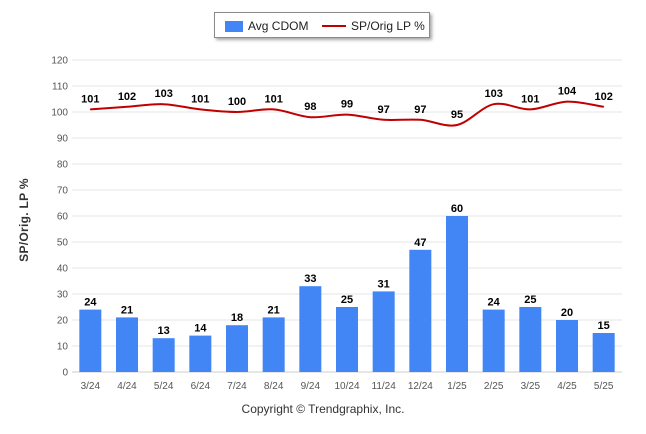 The width and height of the screenshot is (646, 434). Describe the element at coordinates (384, 284) in the screenshot. I see `bar-data-label: 31` at that location.